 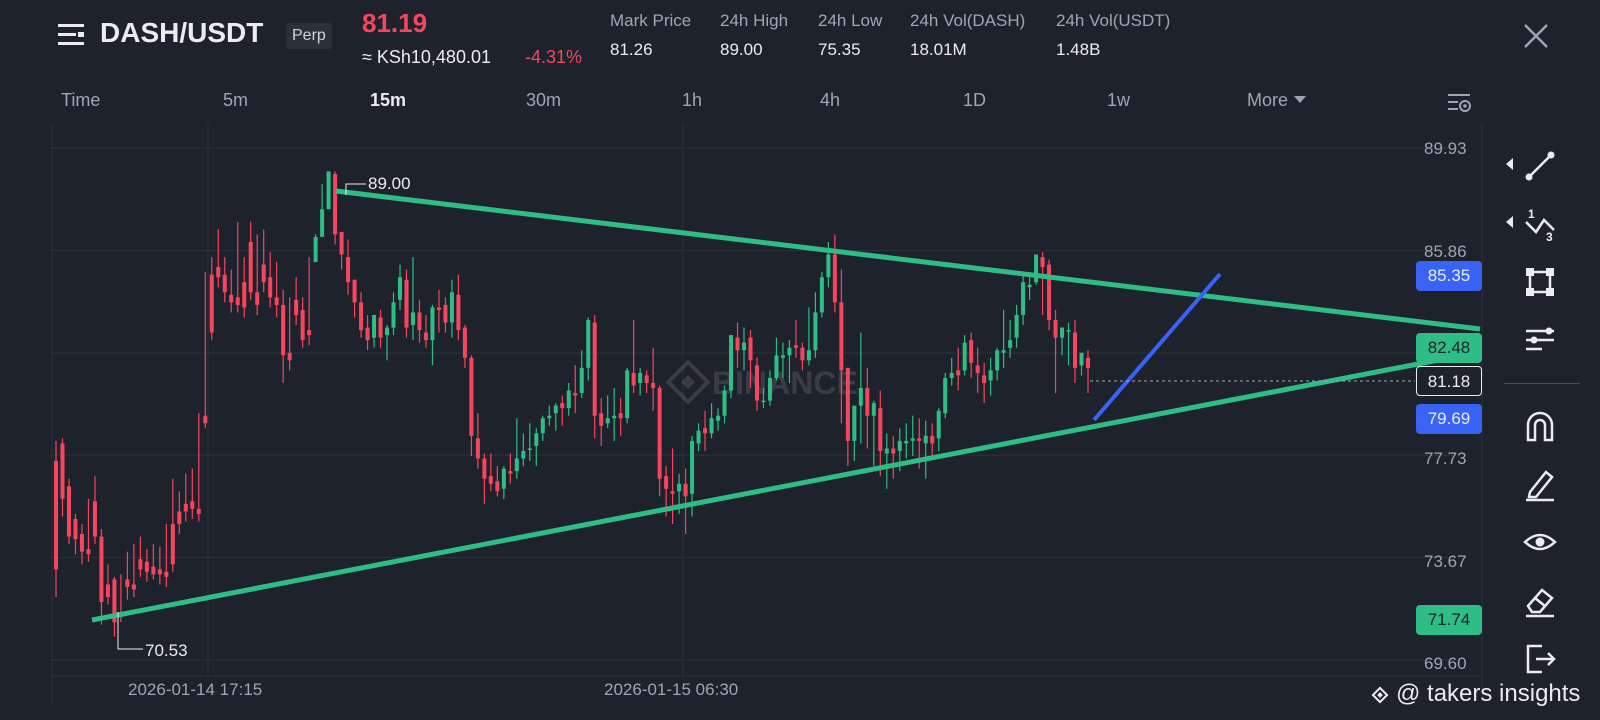 What do you see at coordinates (1536, 36) in the screenshot?
I see `close-icon` at bounding box center [1536, 36].